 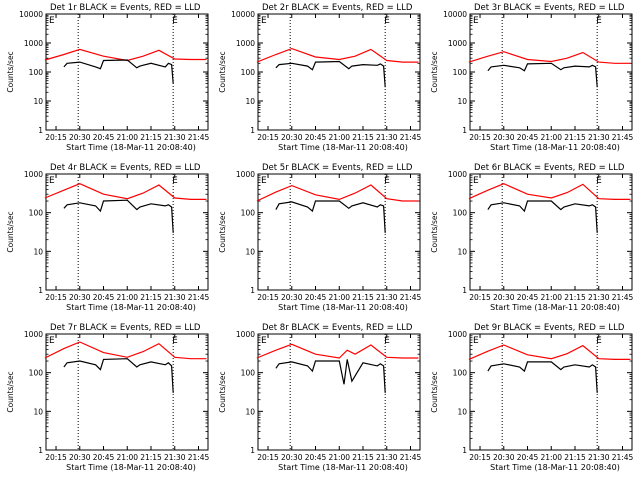 I want to click on chart-title: Det 4r BLACK = Events, RED = LLD, so click(x=125, y=168).